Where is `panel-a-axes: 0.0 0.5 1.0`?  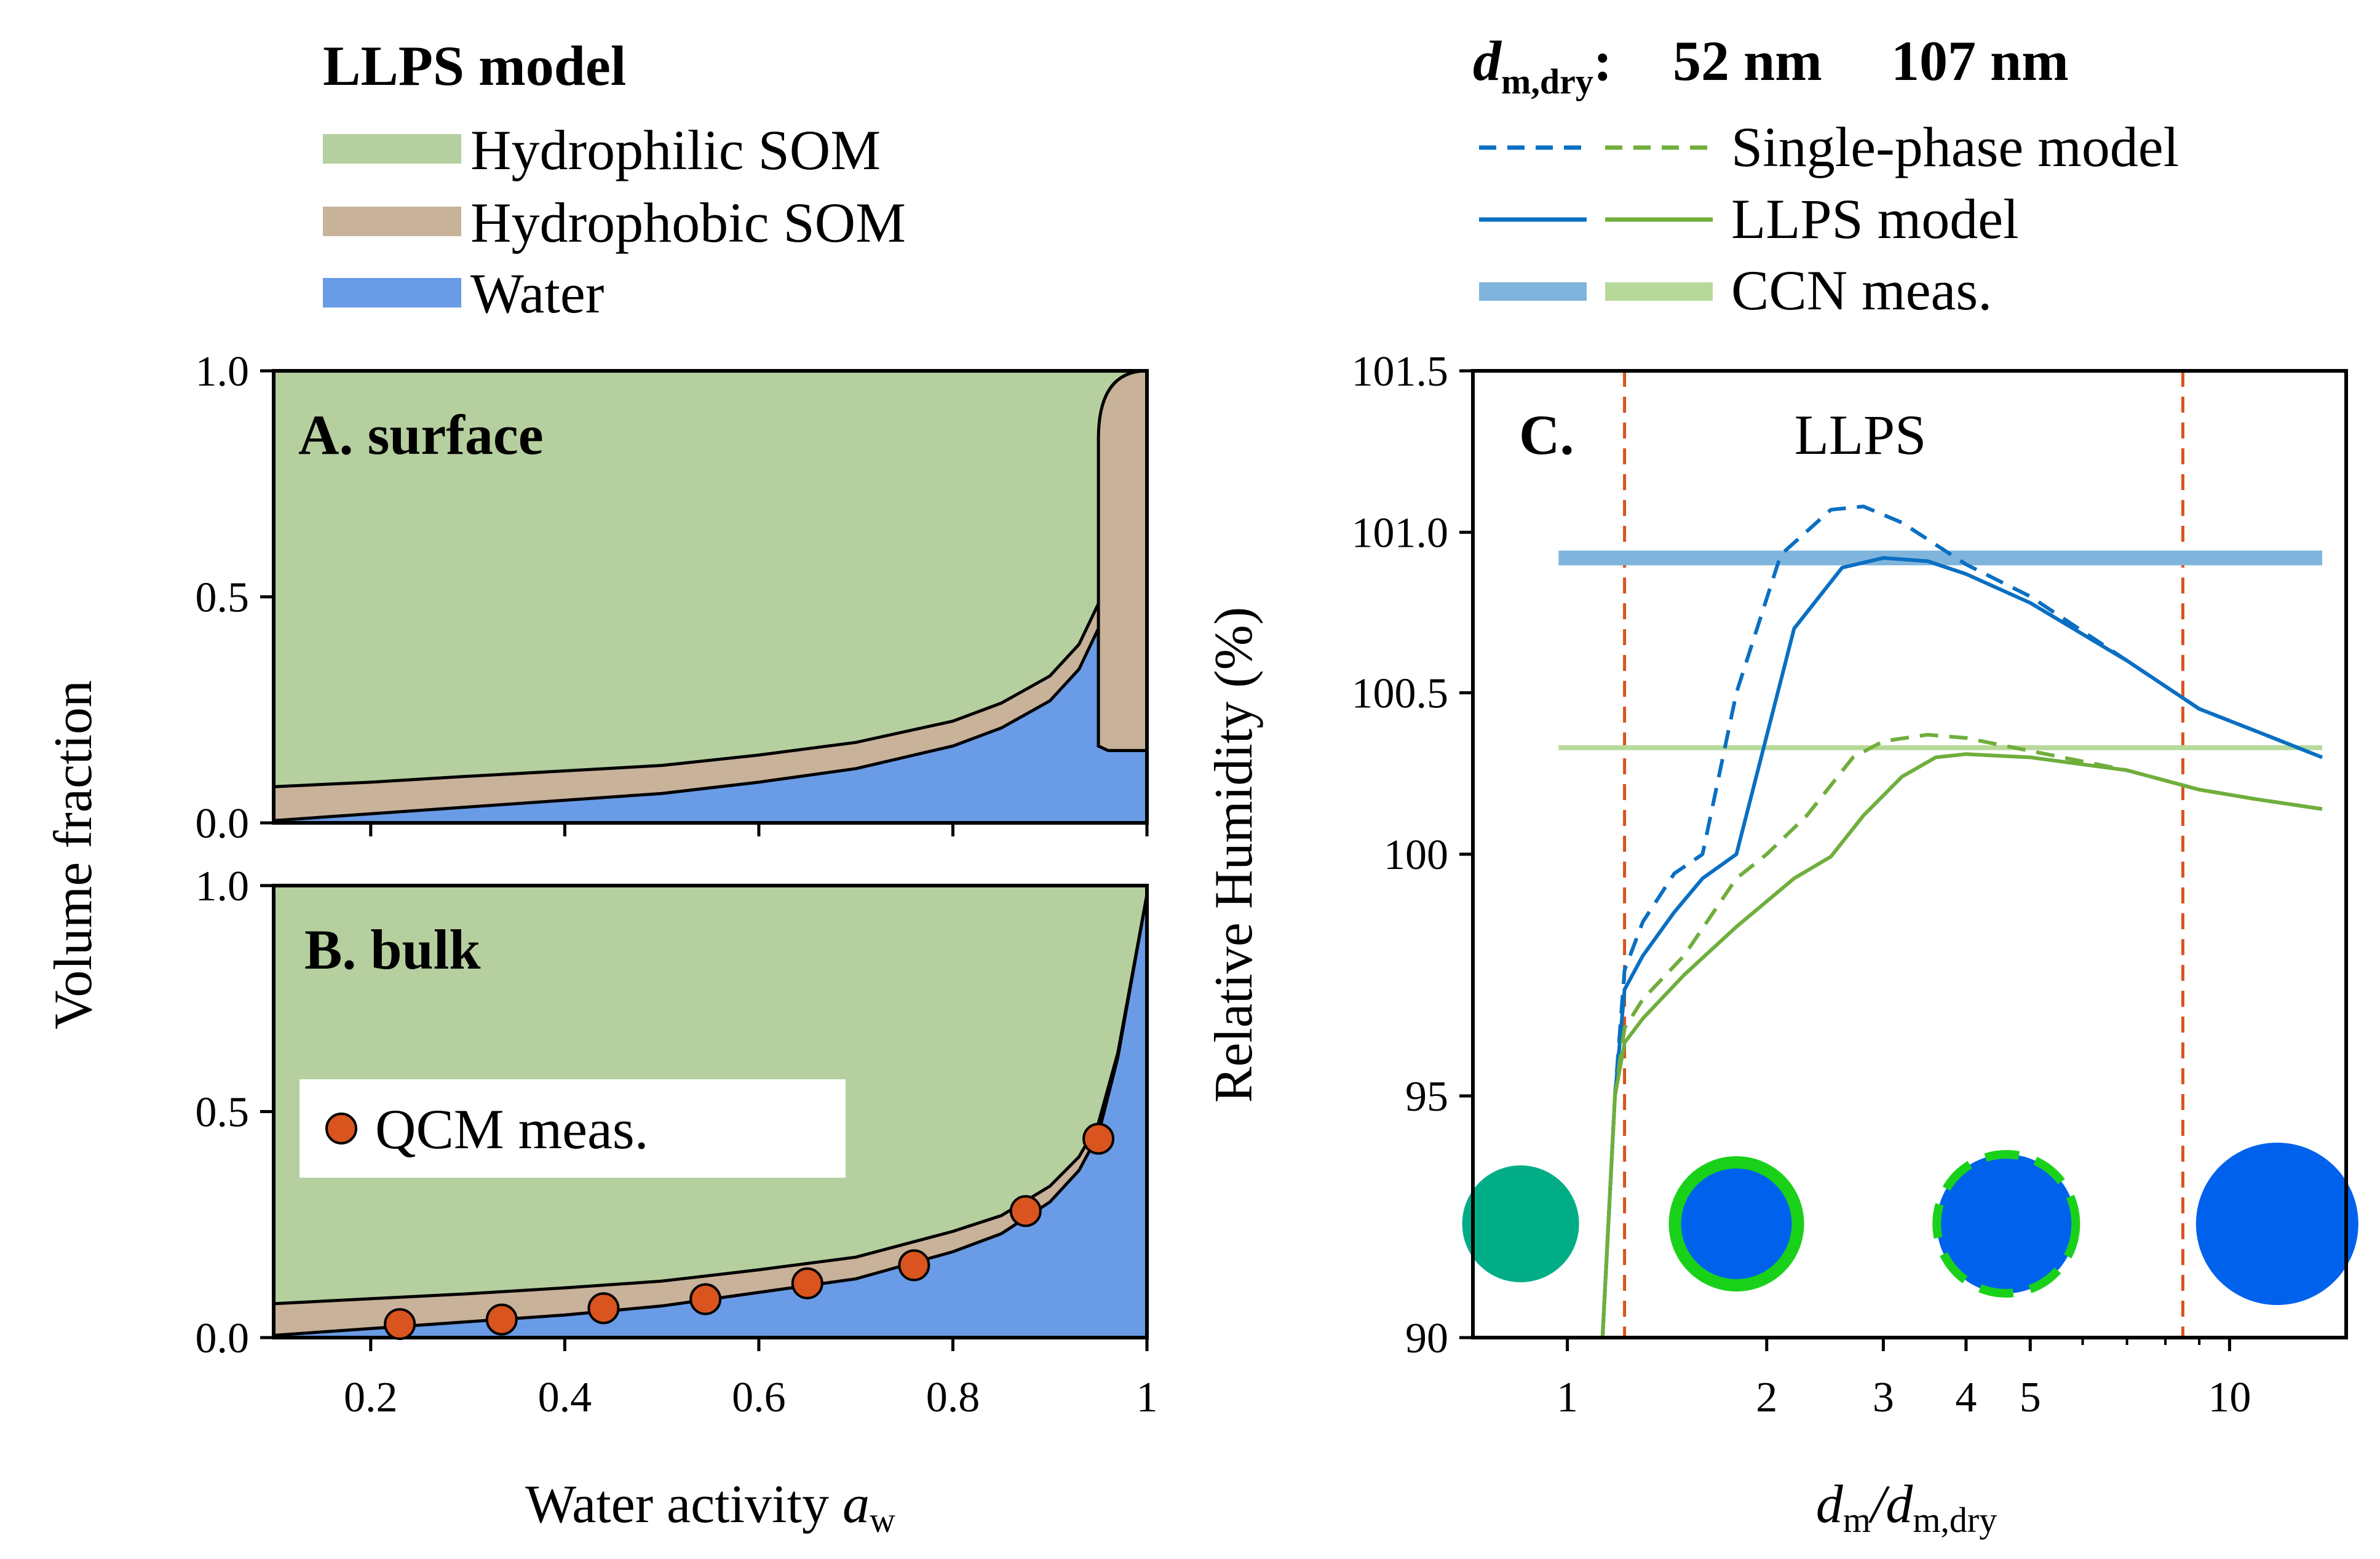 panel-a-axes: 0.0 0.5 1.0 is located at coordinates (672, 597).